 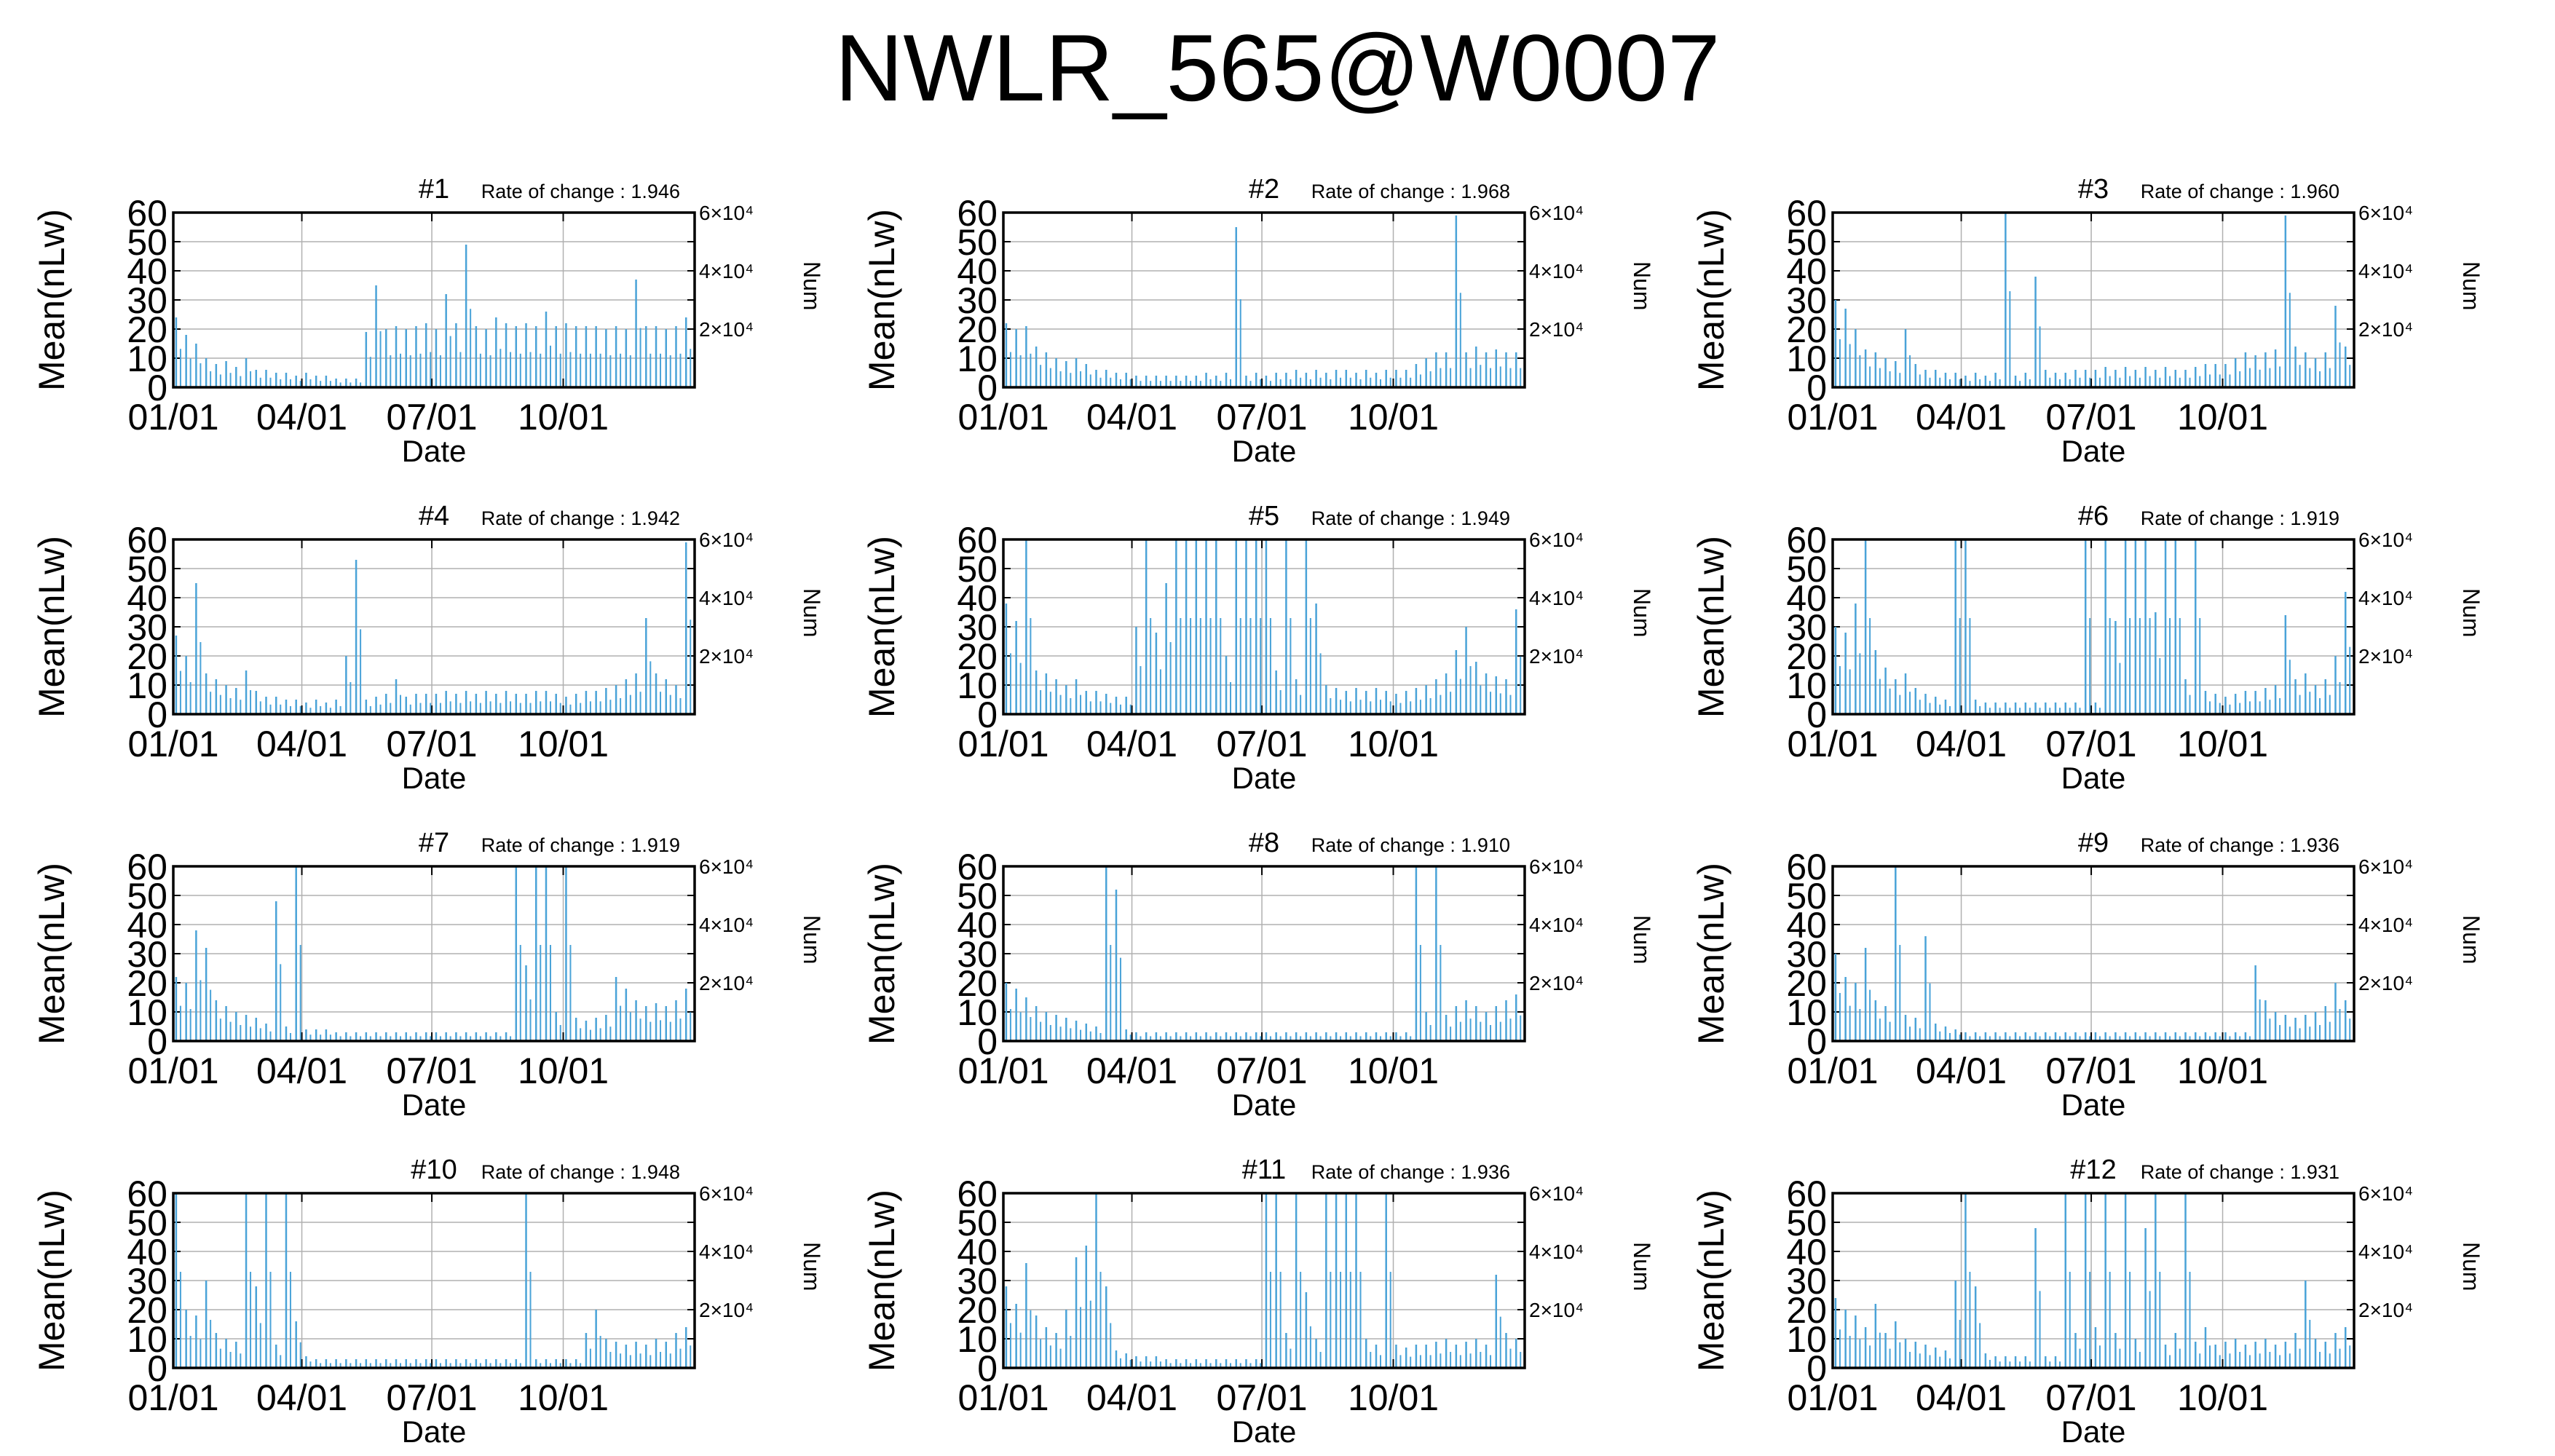 I want to click on rate-of-change-label: Rate of change : 1.931, so click(x=2240, y=1172).